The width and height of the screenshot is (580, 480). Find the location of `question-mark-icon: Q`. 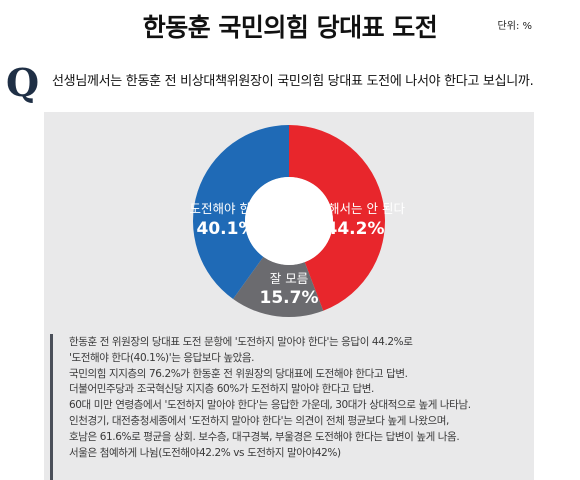

question-mark-icon: Q is located at coordinates (23, 82).